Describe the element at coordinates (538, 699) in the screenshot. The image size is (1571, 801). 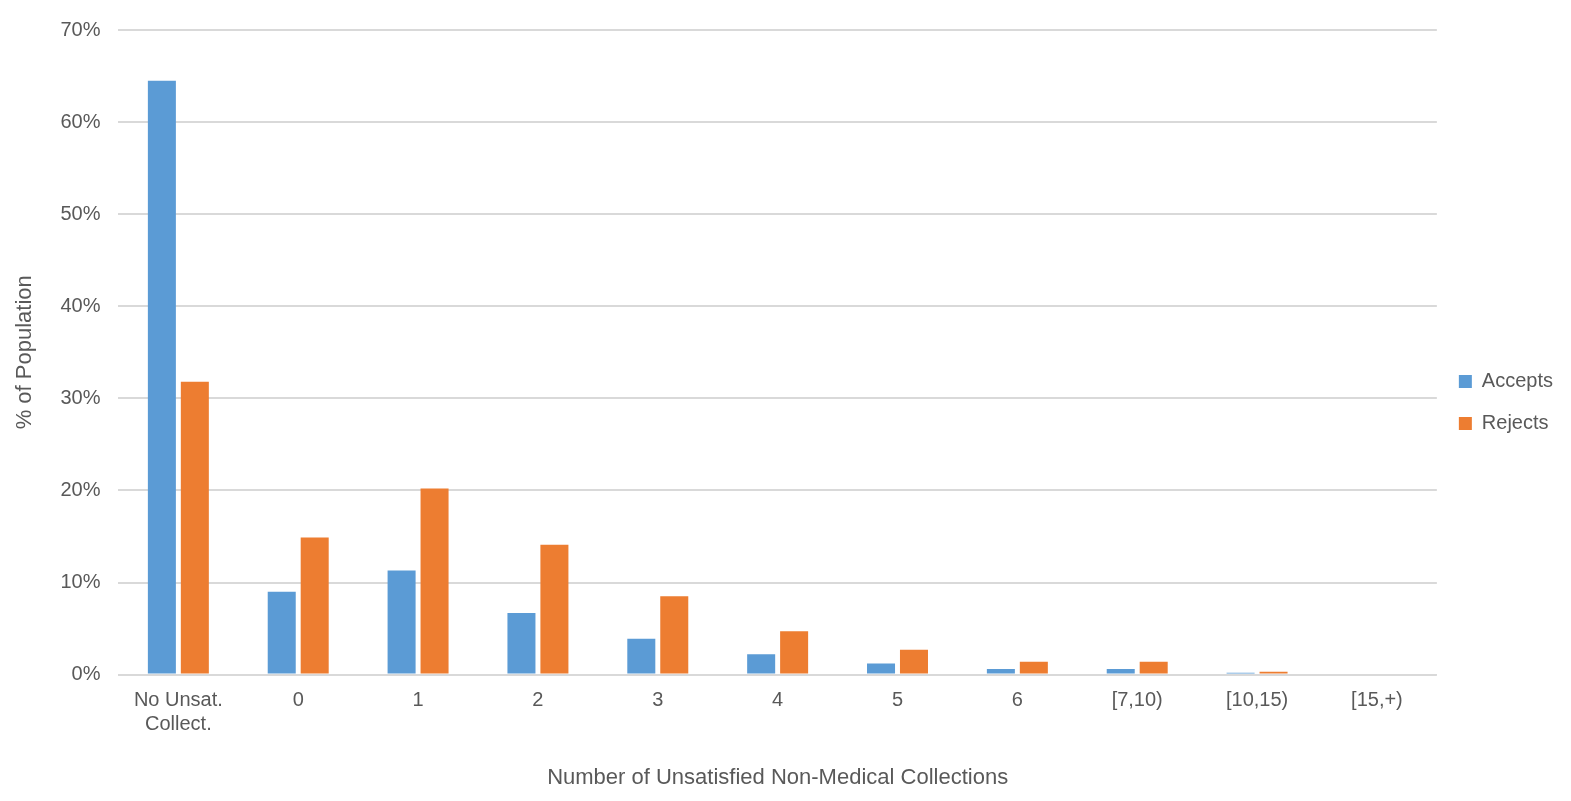
I see `x-tick-label: 2` at that location.